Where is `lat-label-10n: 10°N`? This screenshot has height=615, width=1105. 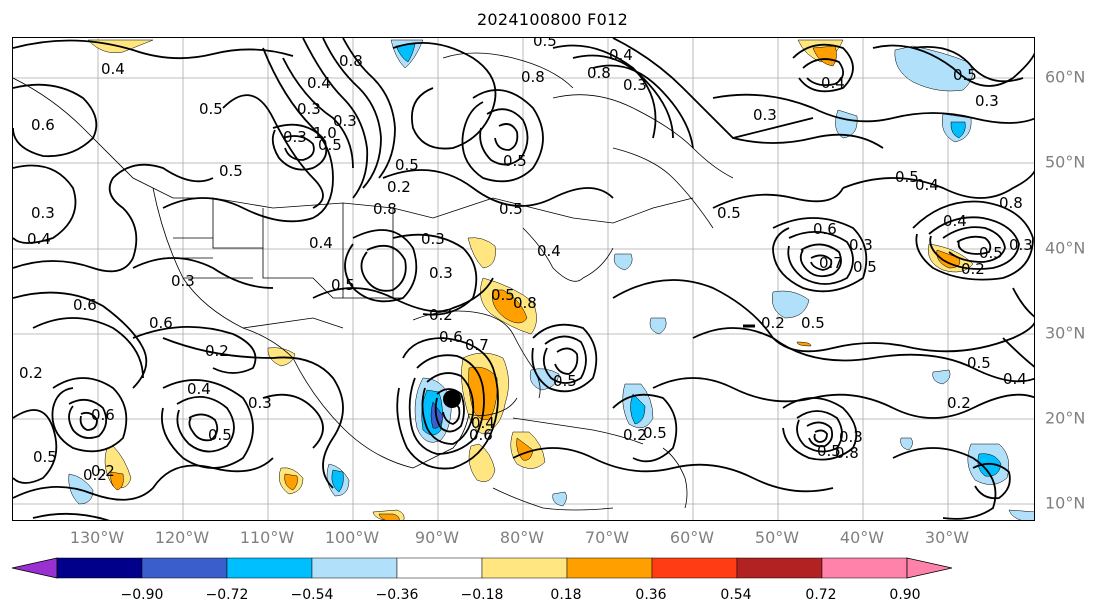 lat-label-10n: 10°N is located at coordinates (1065, 503).